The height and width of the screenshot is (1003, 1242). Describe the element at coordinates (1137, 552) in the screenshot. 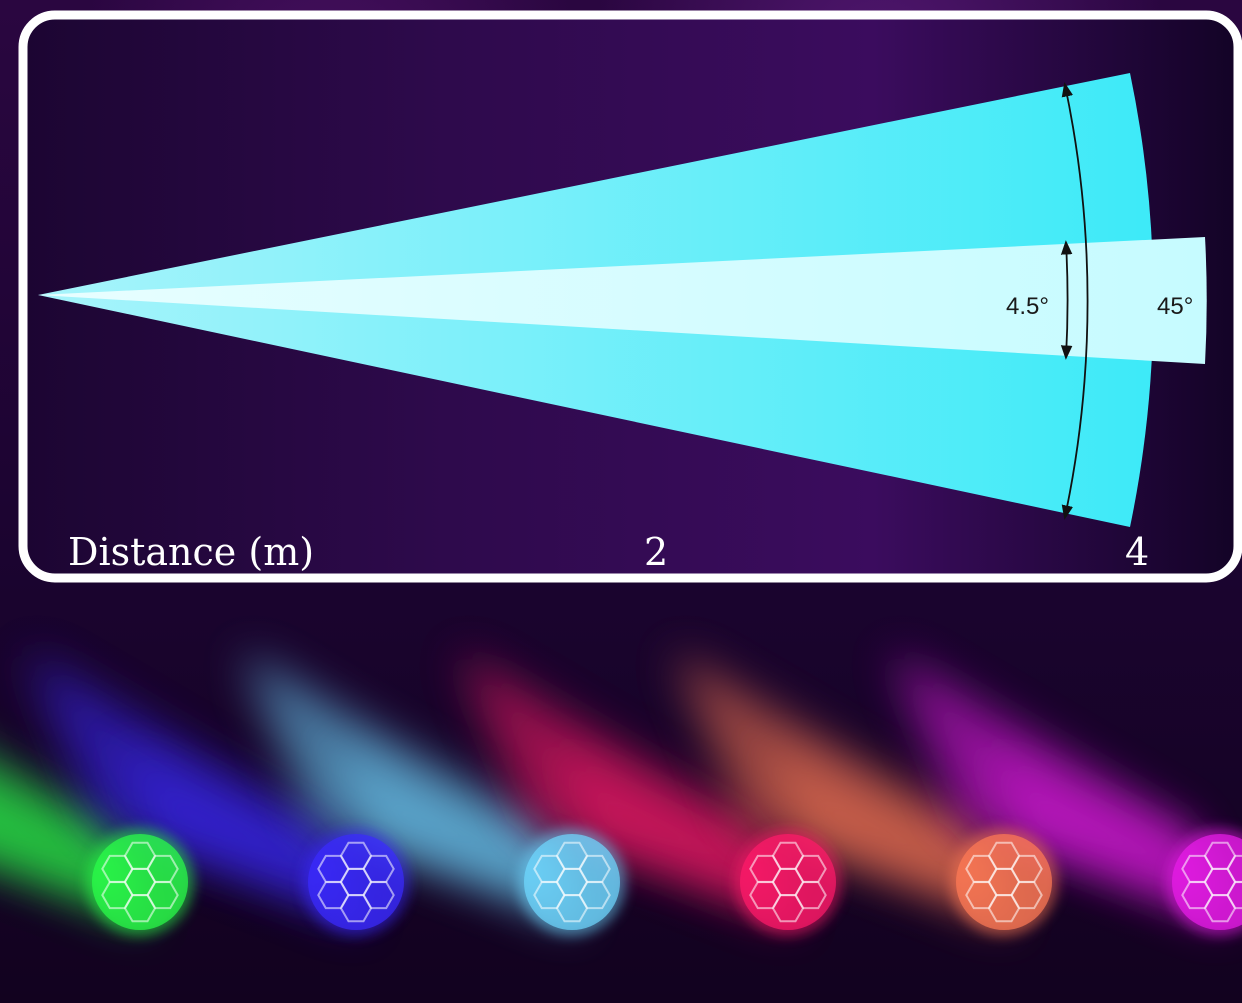

I see `tick-label-4: 4` at that location.